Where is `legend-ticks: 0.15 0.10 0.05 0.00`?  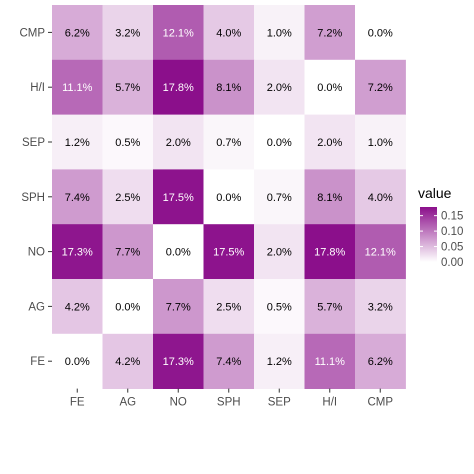
legend-ticks: 0.15 0.10 0.05 0.00 is located at coordinates (441, 240).